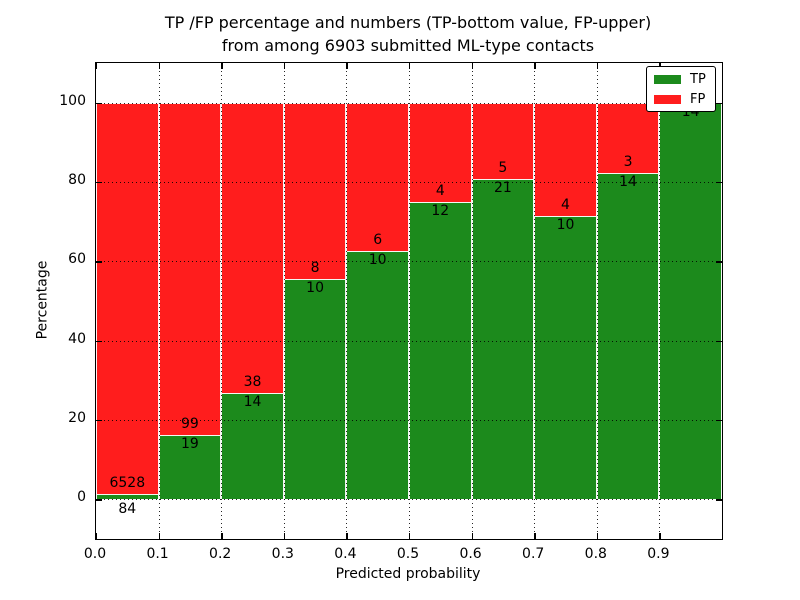 This screenshot has height=600, width=800. I want to click on bar-label-tp: 19, so click(189, 444).